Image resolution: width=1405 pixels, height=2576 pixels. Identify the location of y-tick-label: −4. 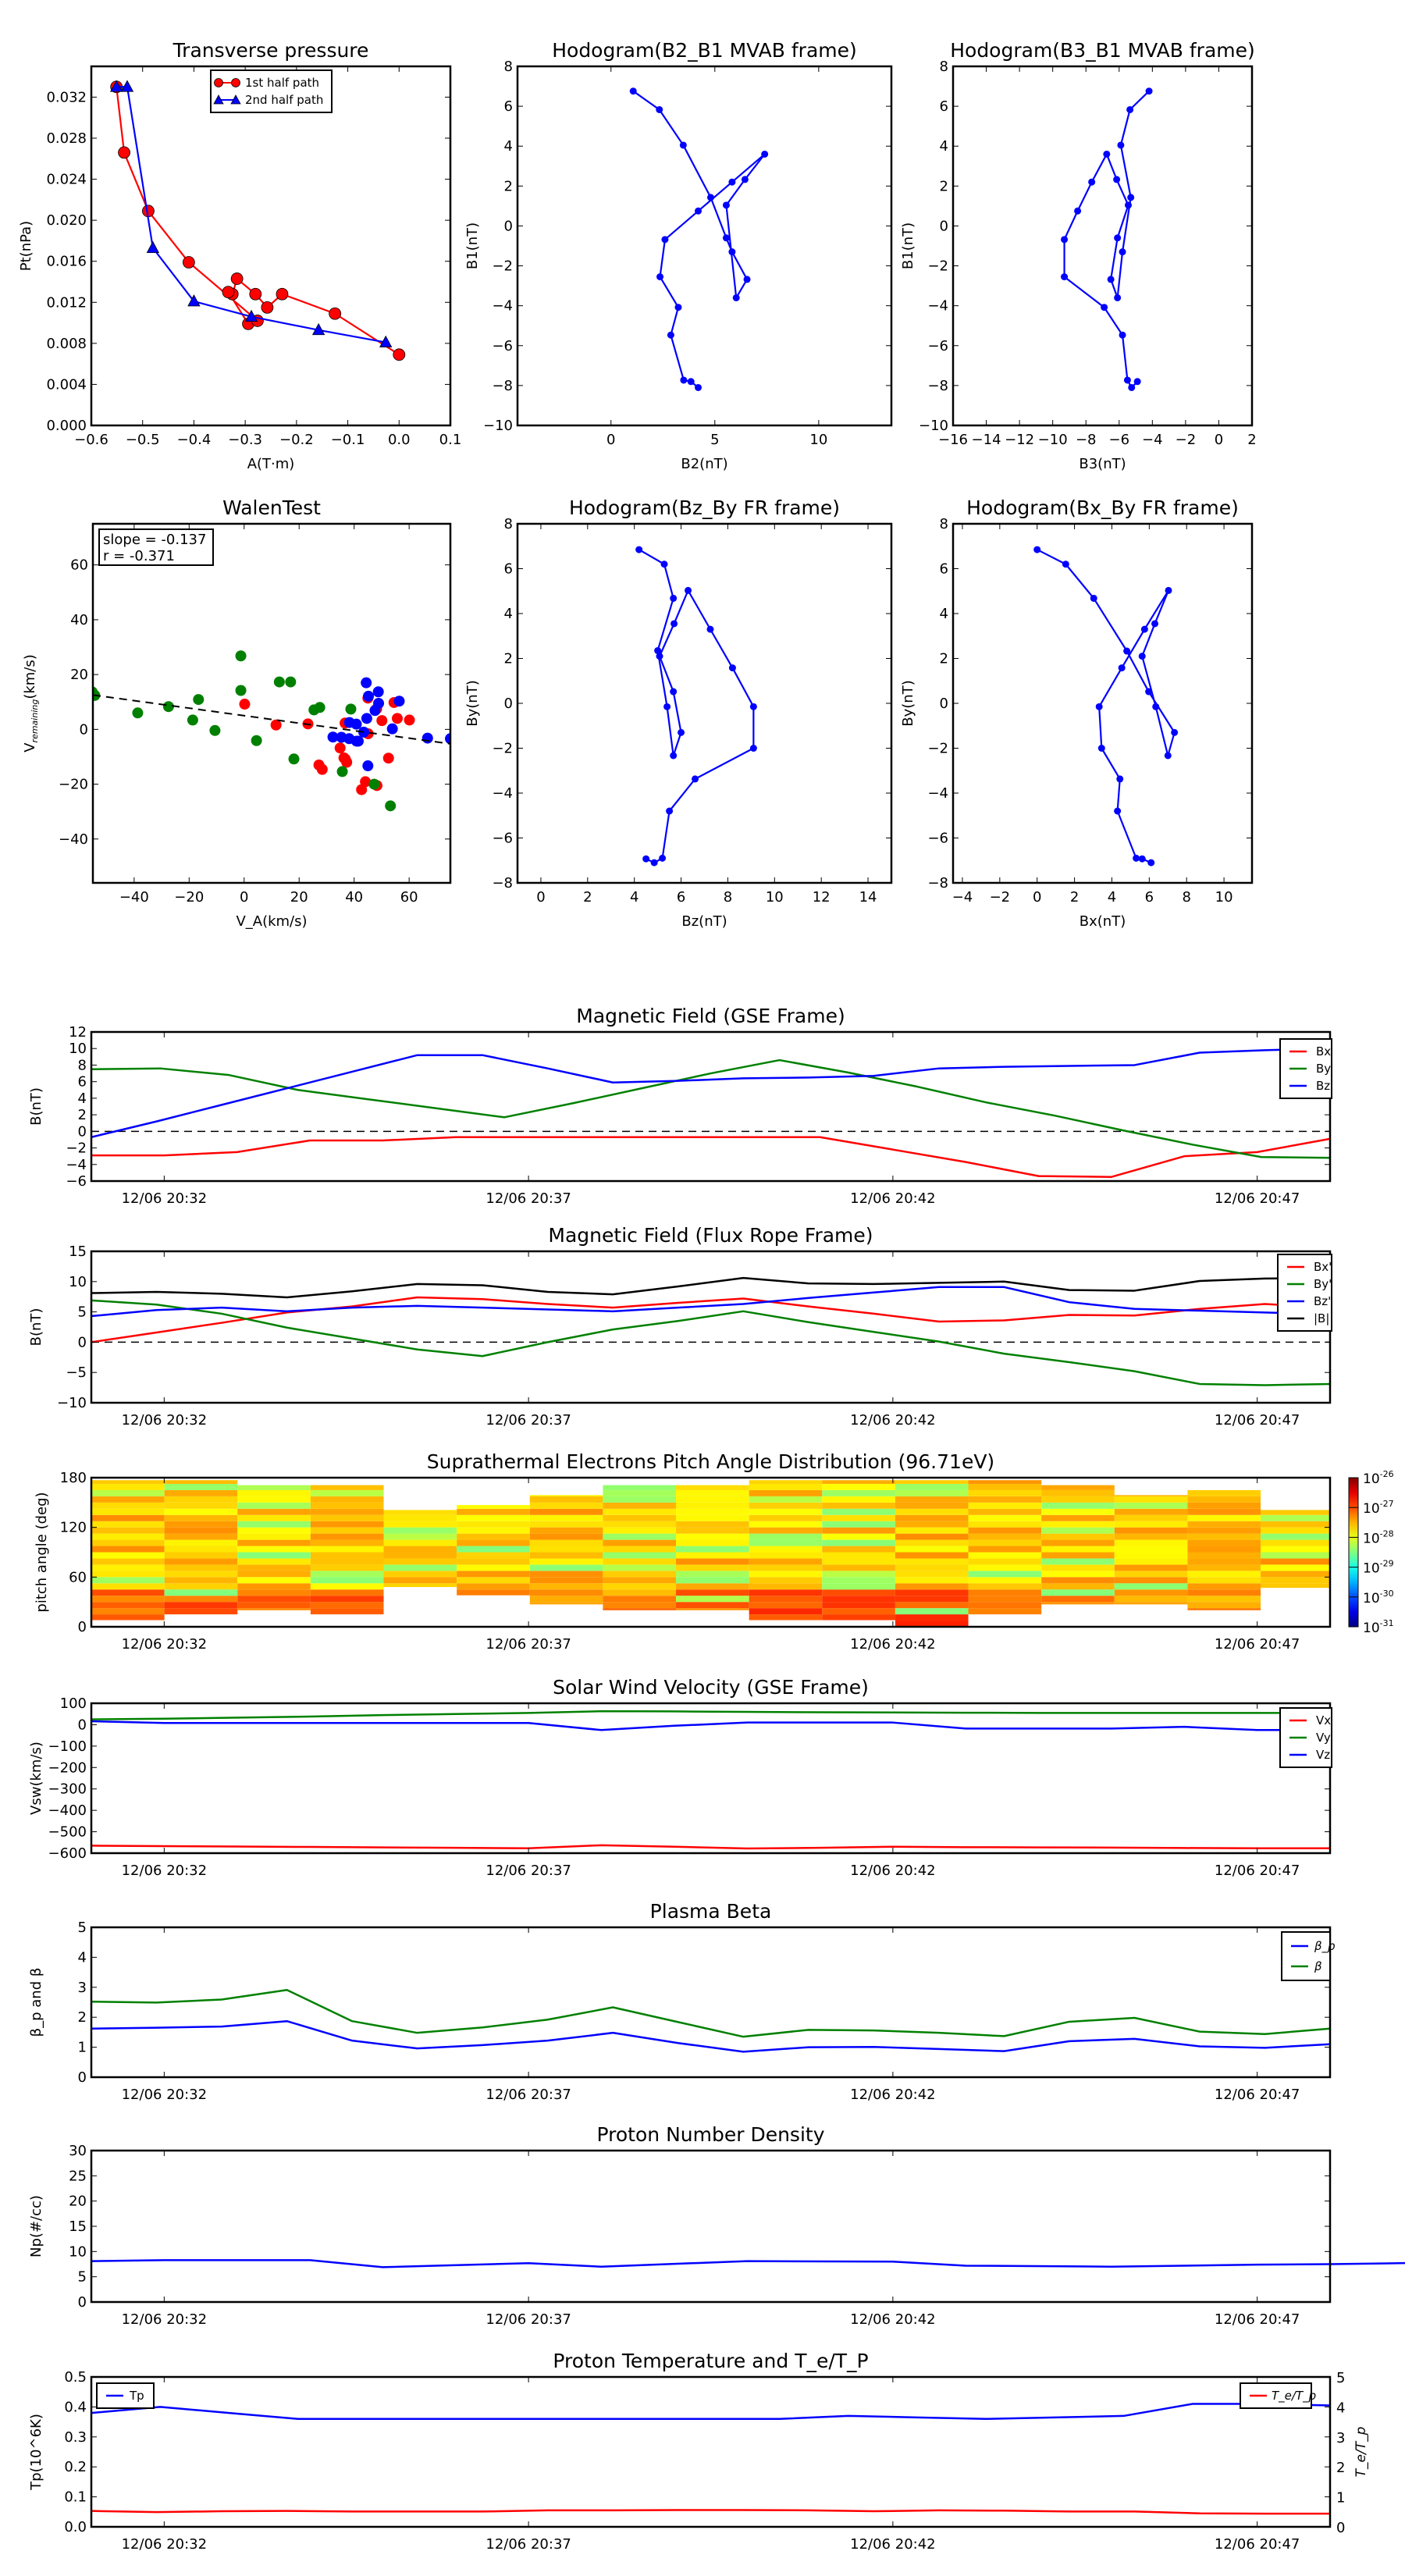
(938, 793).